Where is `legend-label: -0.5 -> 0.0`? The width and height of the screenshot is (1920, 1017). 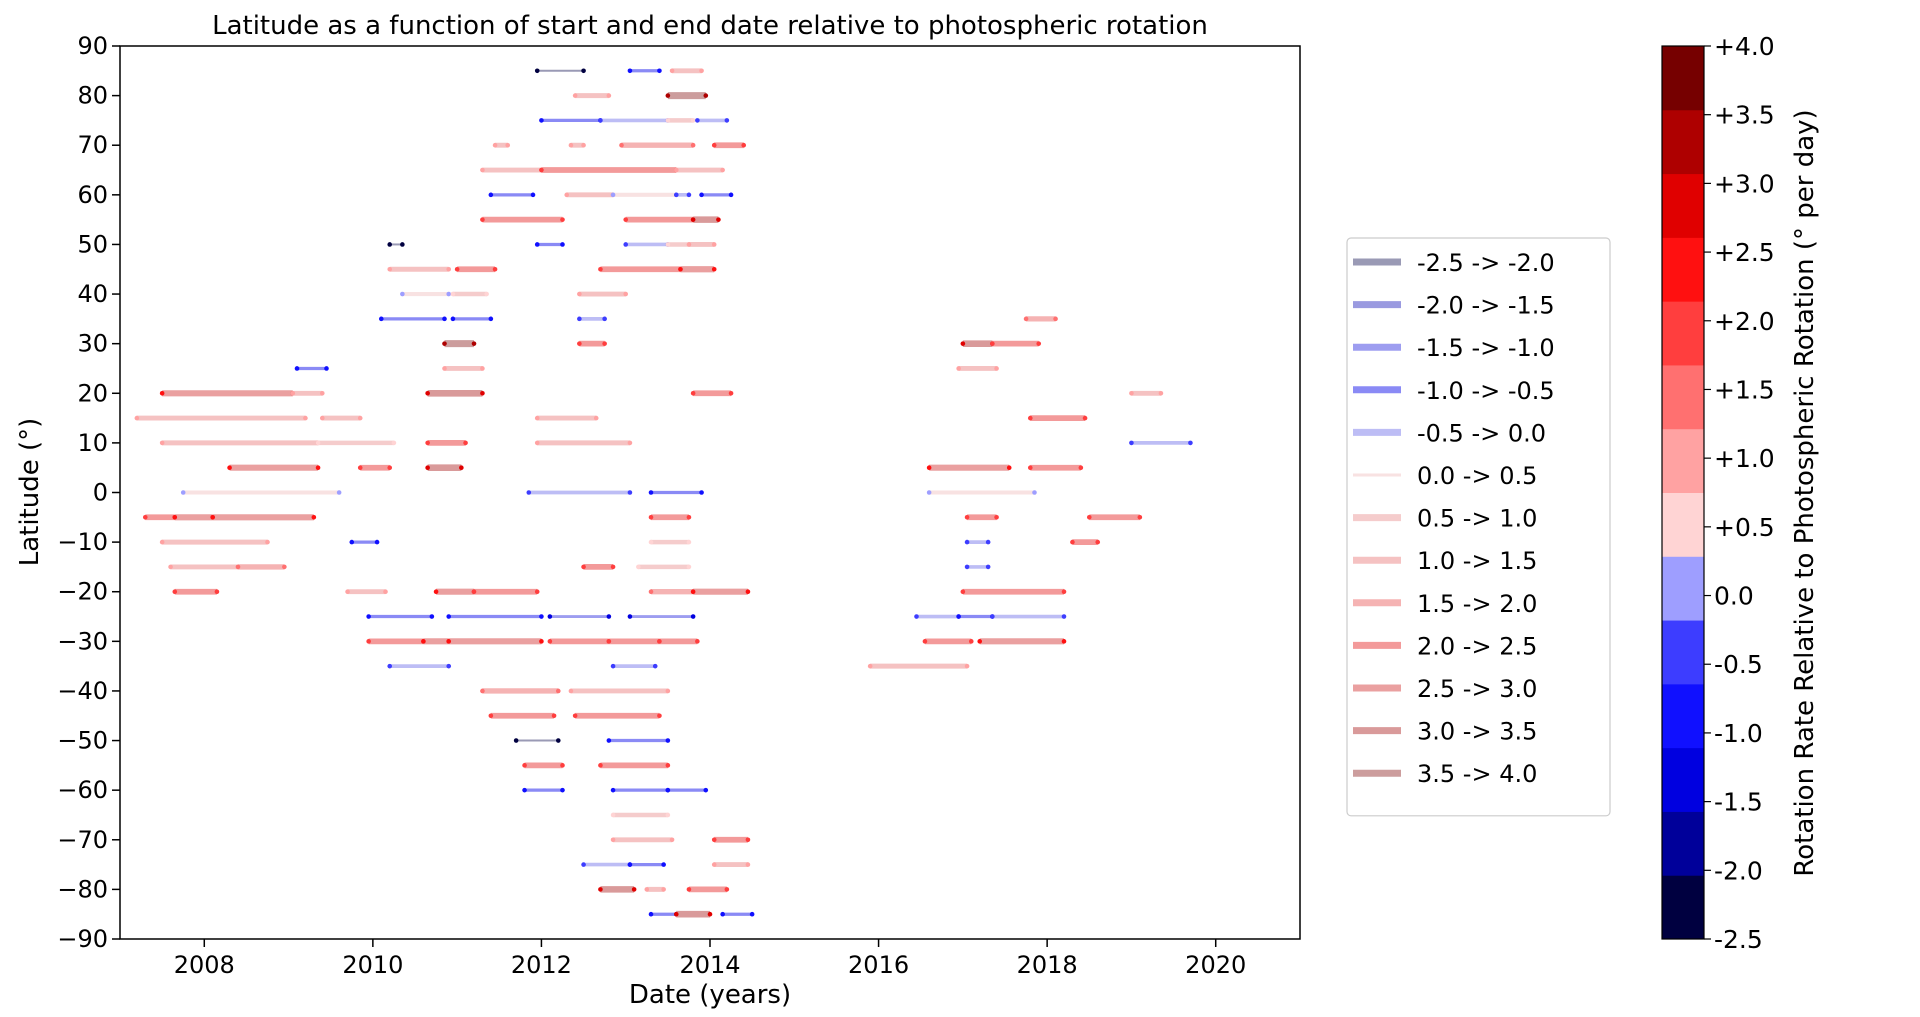
legend-label: -0.5 -> 0.0 is located at coordinates (1481, 433).